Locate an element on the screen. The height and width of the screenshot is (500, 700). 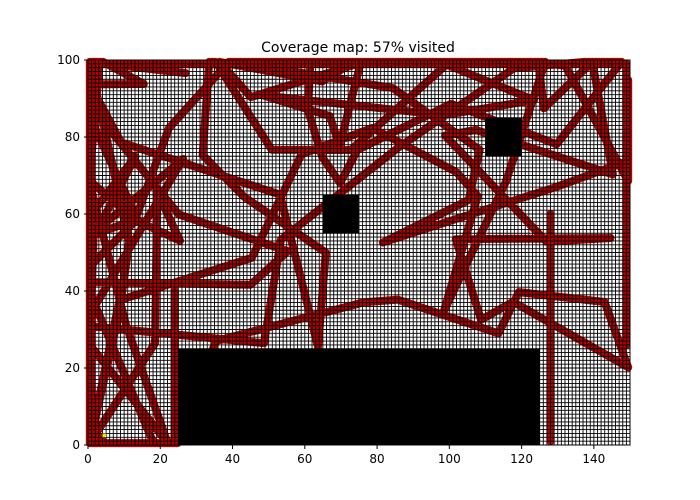
x-tick-label: 0 is located at coordinates (88, 459).